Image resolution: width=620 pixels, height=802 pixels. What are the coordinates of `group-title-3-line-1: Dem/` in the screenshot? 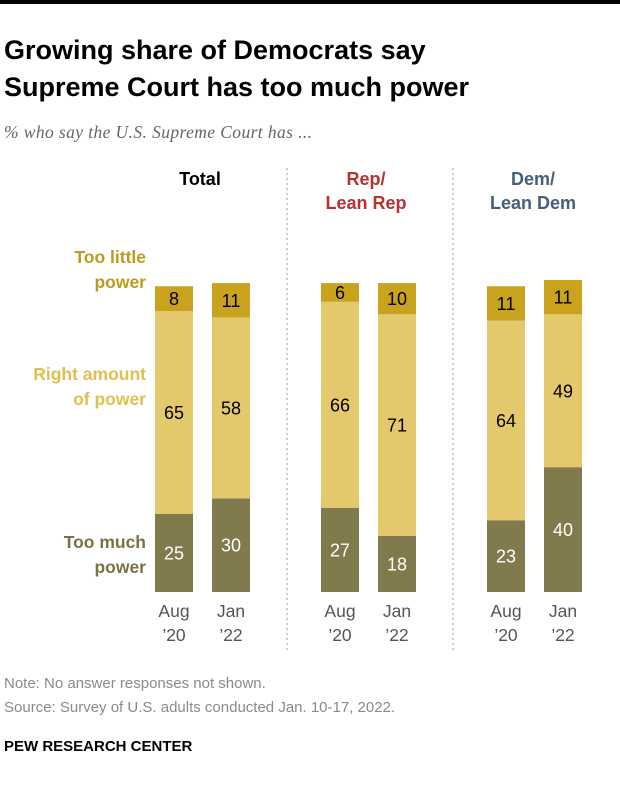 It's located at (533, 179).